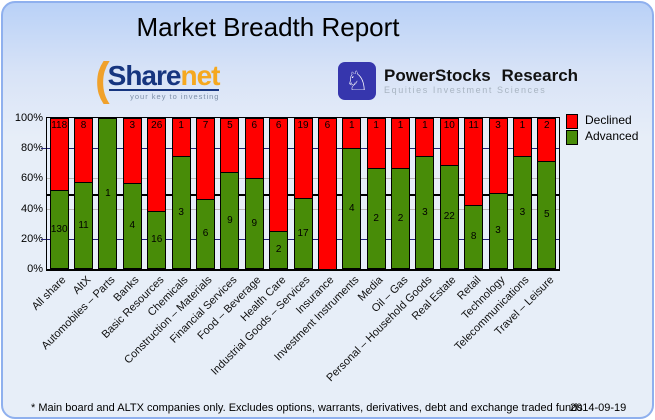 This screenshot has height=420, width=655. I want to click on declined-count-label: 5, so click(230, 125).